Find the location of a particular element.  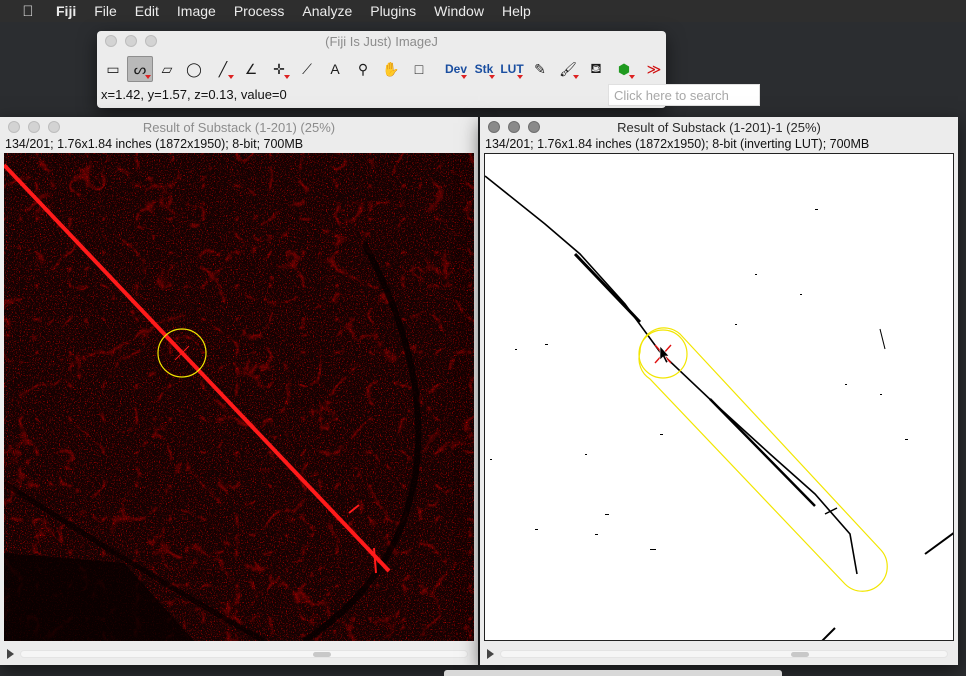

menu-process: Process is located at coordinates (259, 11).